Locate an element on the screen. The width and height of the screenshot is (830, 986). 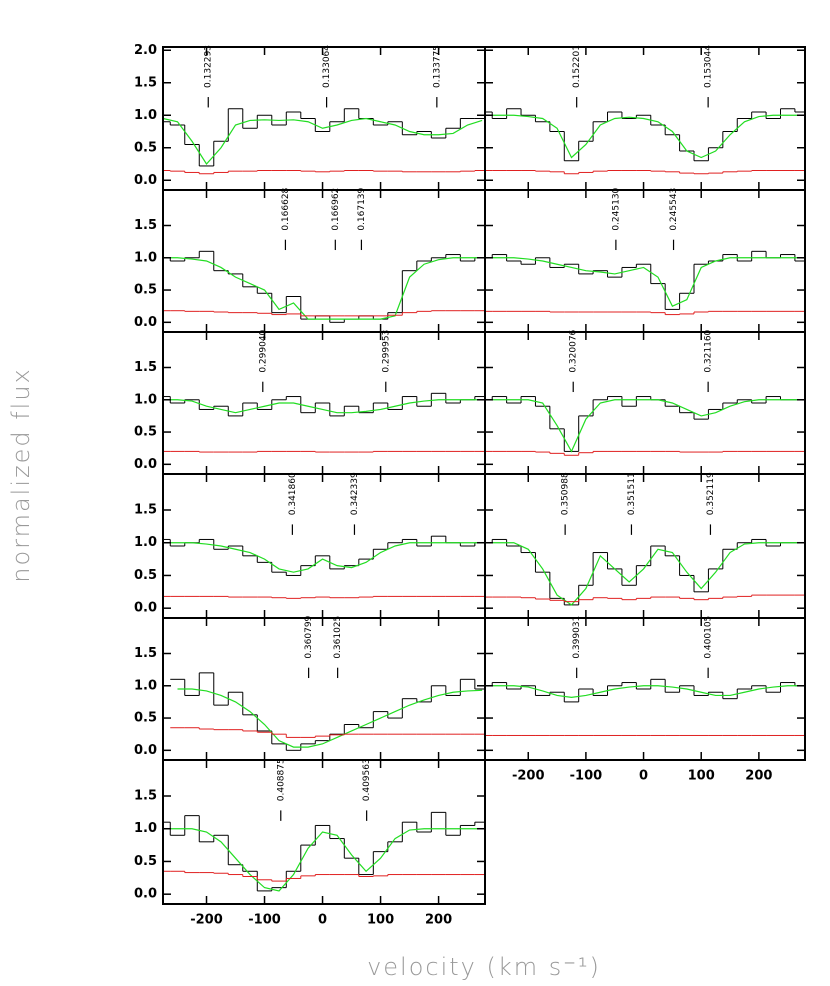
line-label: 0.361025 is located at coordinates (338, 637).